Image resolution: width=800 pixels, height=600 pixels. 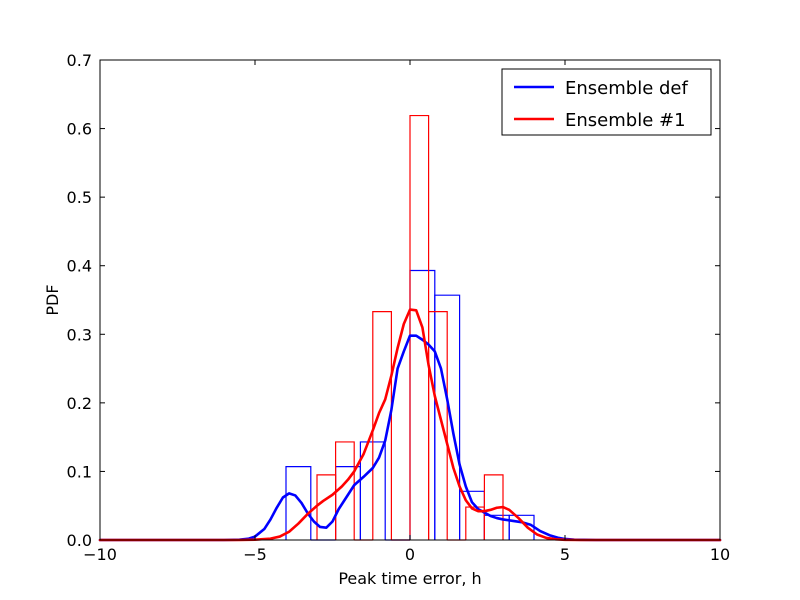 What do you see at coordinates (79, 403) in the screenshot?
I see `y-tick-label: 0.2` at bounding box center [79, 403].